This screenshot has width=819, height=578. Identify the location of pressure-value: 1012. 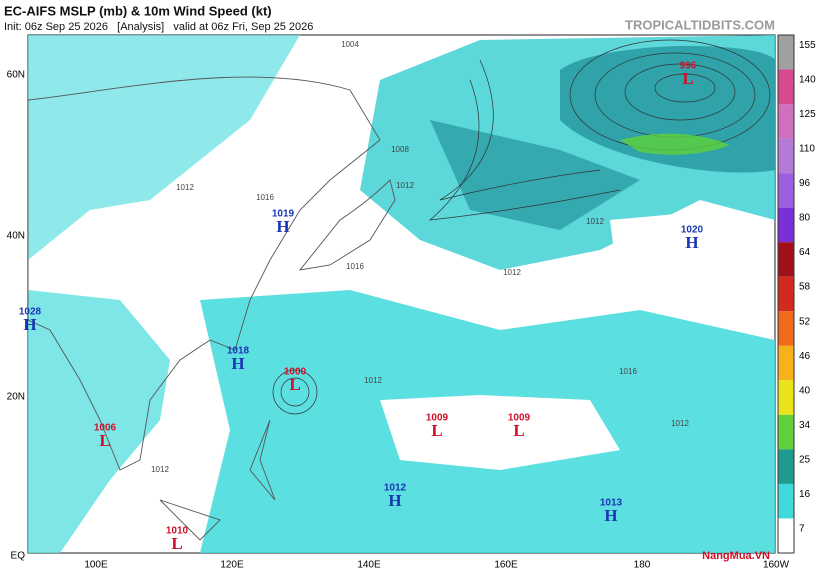
(395, 488).